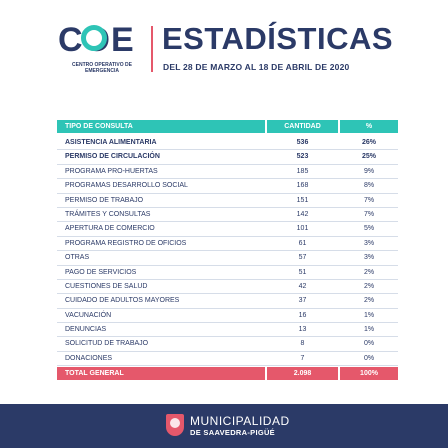 Image resolution: width=448 pixels, height=448 pixels. What do you see at coordinates (89, 358) in the screenshot?
I see `row-name: DONACIONES` at bounding box center [89, 358].